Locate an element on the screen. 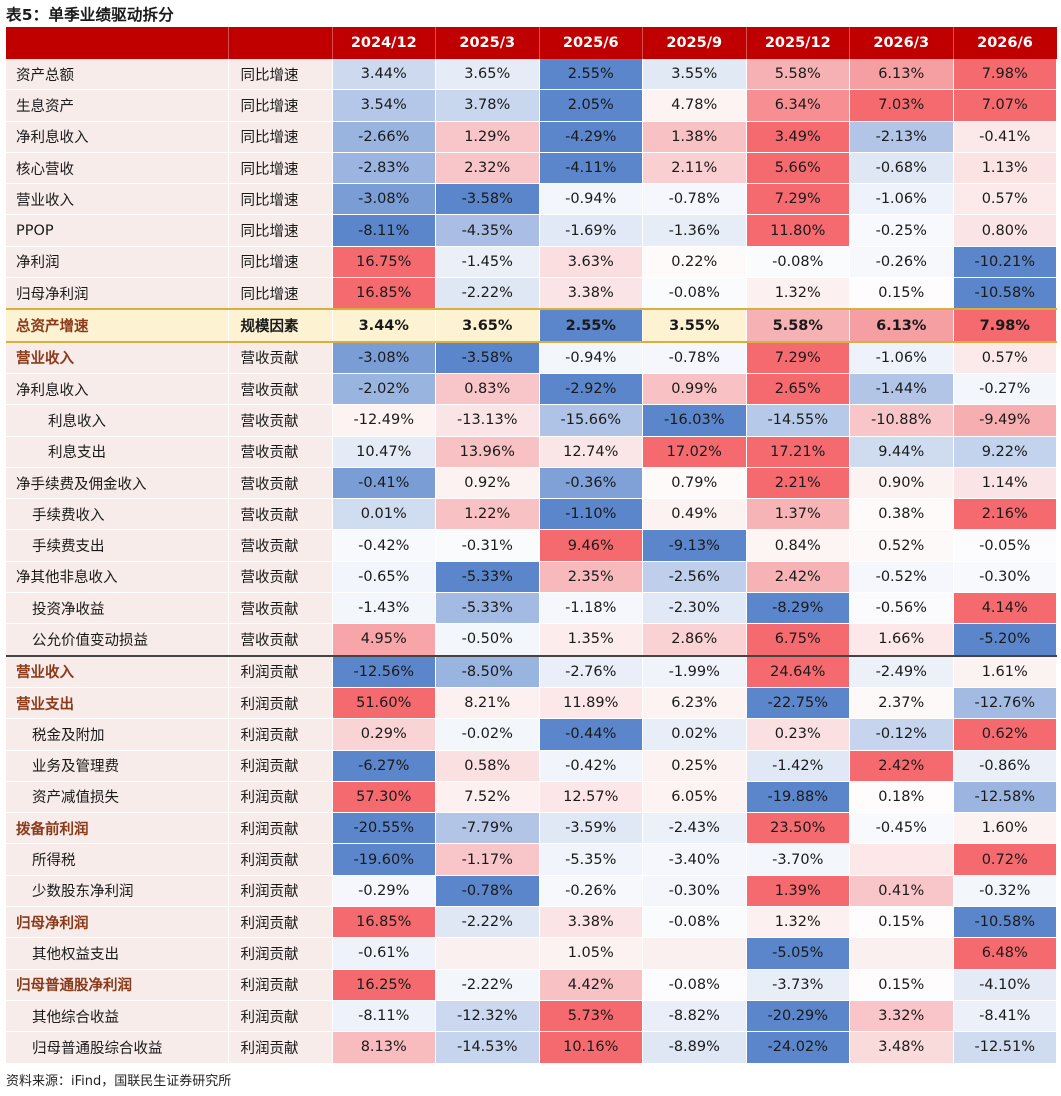  value-cell: 51.60% is located at coordinates (384, 703).